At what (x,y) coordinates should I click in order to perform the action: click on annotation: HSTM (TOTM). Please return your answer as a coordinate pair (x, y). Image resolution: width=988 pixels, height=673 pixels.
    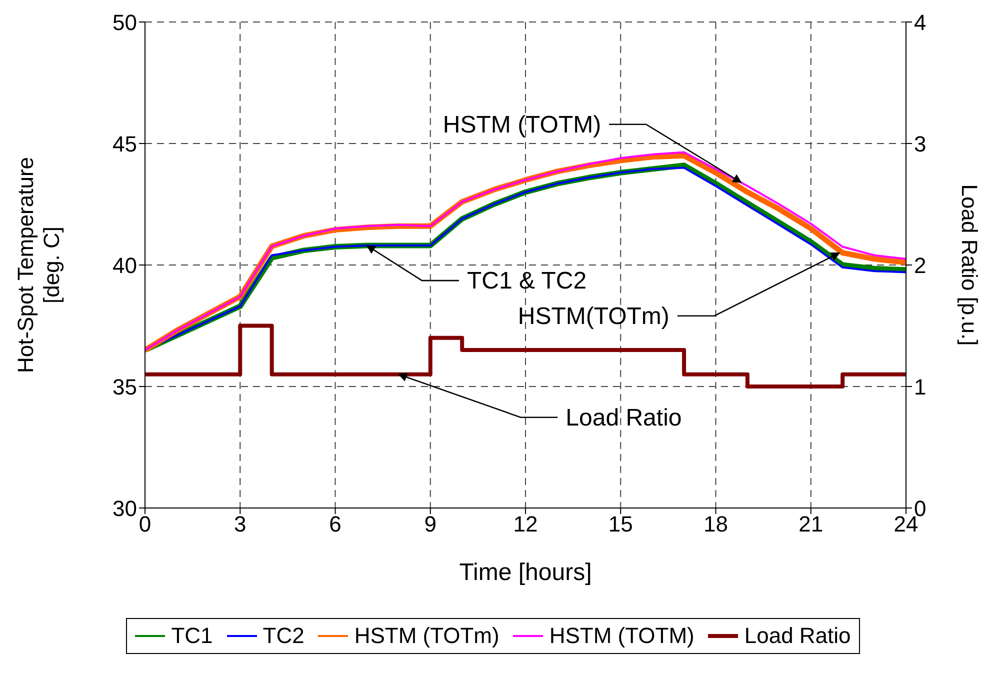
    Looking at the image, I should click on (522, 124).